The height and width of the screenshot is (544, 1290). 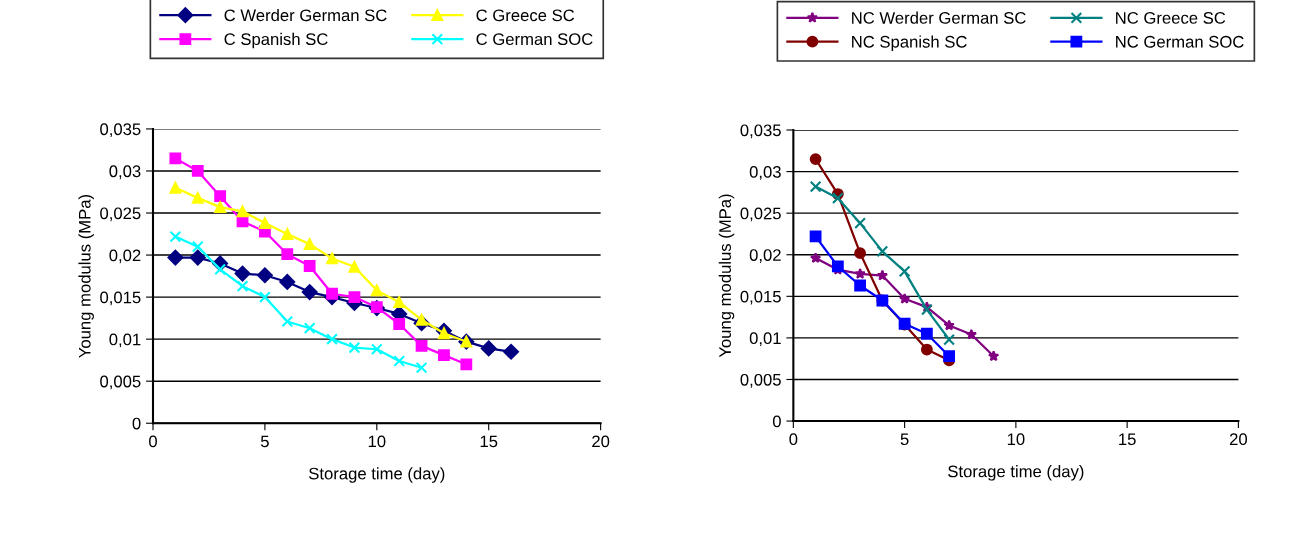 I want to click on legend-label: C Werder German SC, so click(x=305, y=15).